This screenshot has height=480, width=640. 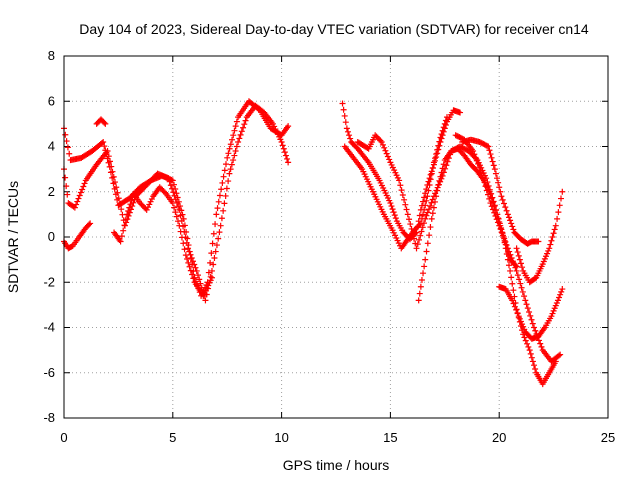 I want to click on y-tick-label: -6, so click(x=49, y=372).